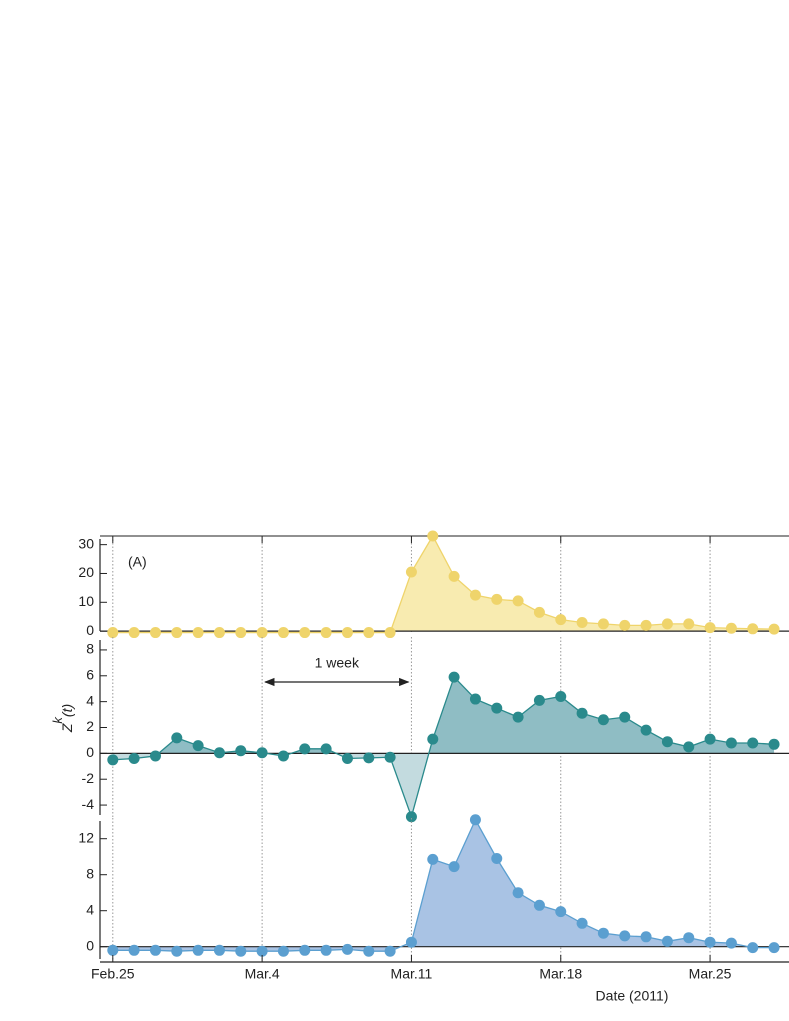 The height and width of the screenshot is (1021, 789). I want to click on y-tick-label: 4, so click(90, 700).